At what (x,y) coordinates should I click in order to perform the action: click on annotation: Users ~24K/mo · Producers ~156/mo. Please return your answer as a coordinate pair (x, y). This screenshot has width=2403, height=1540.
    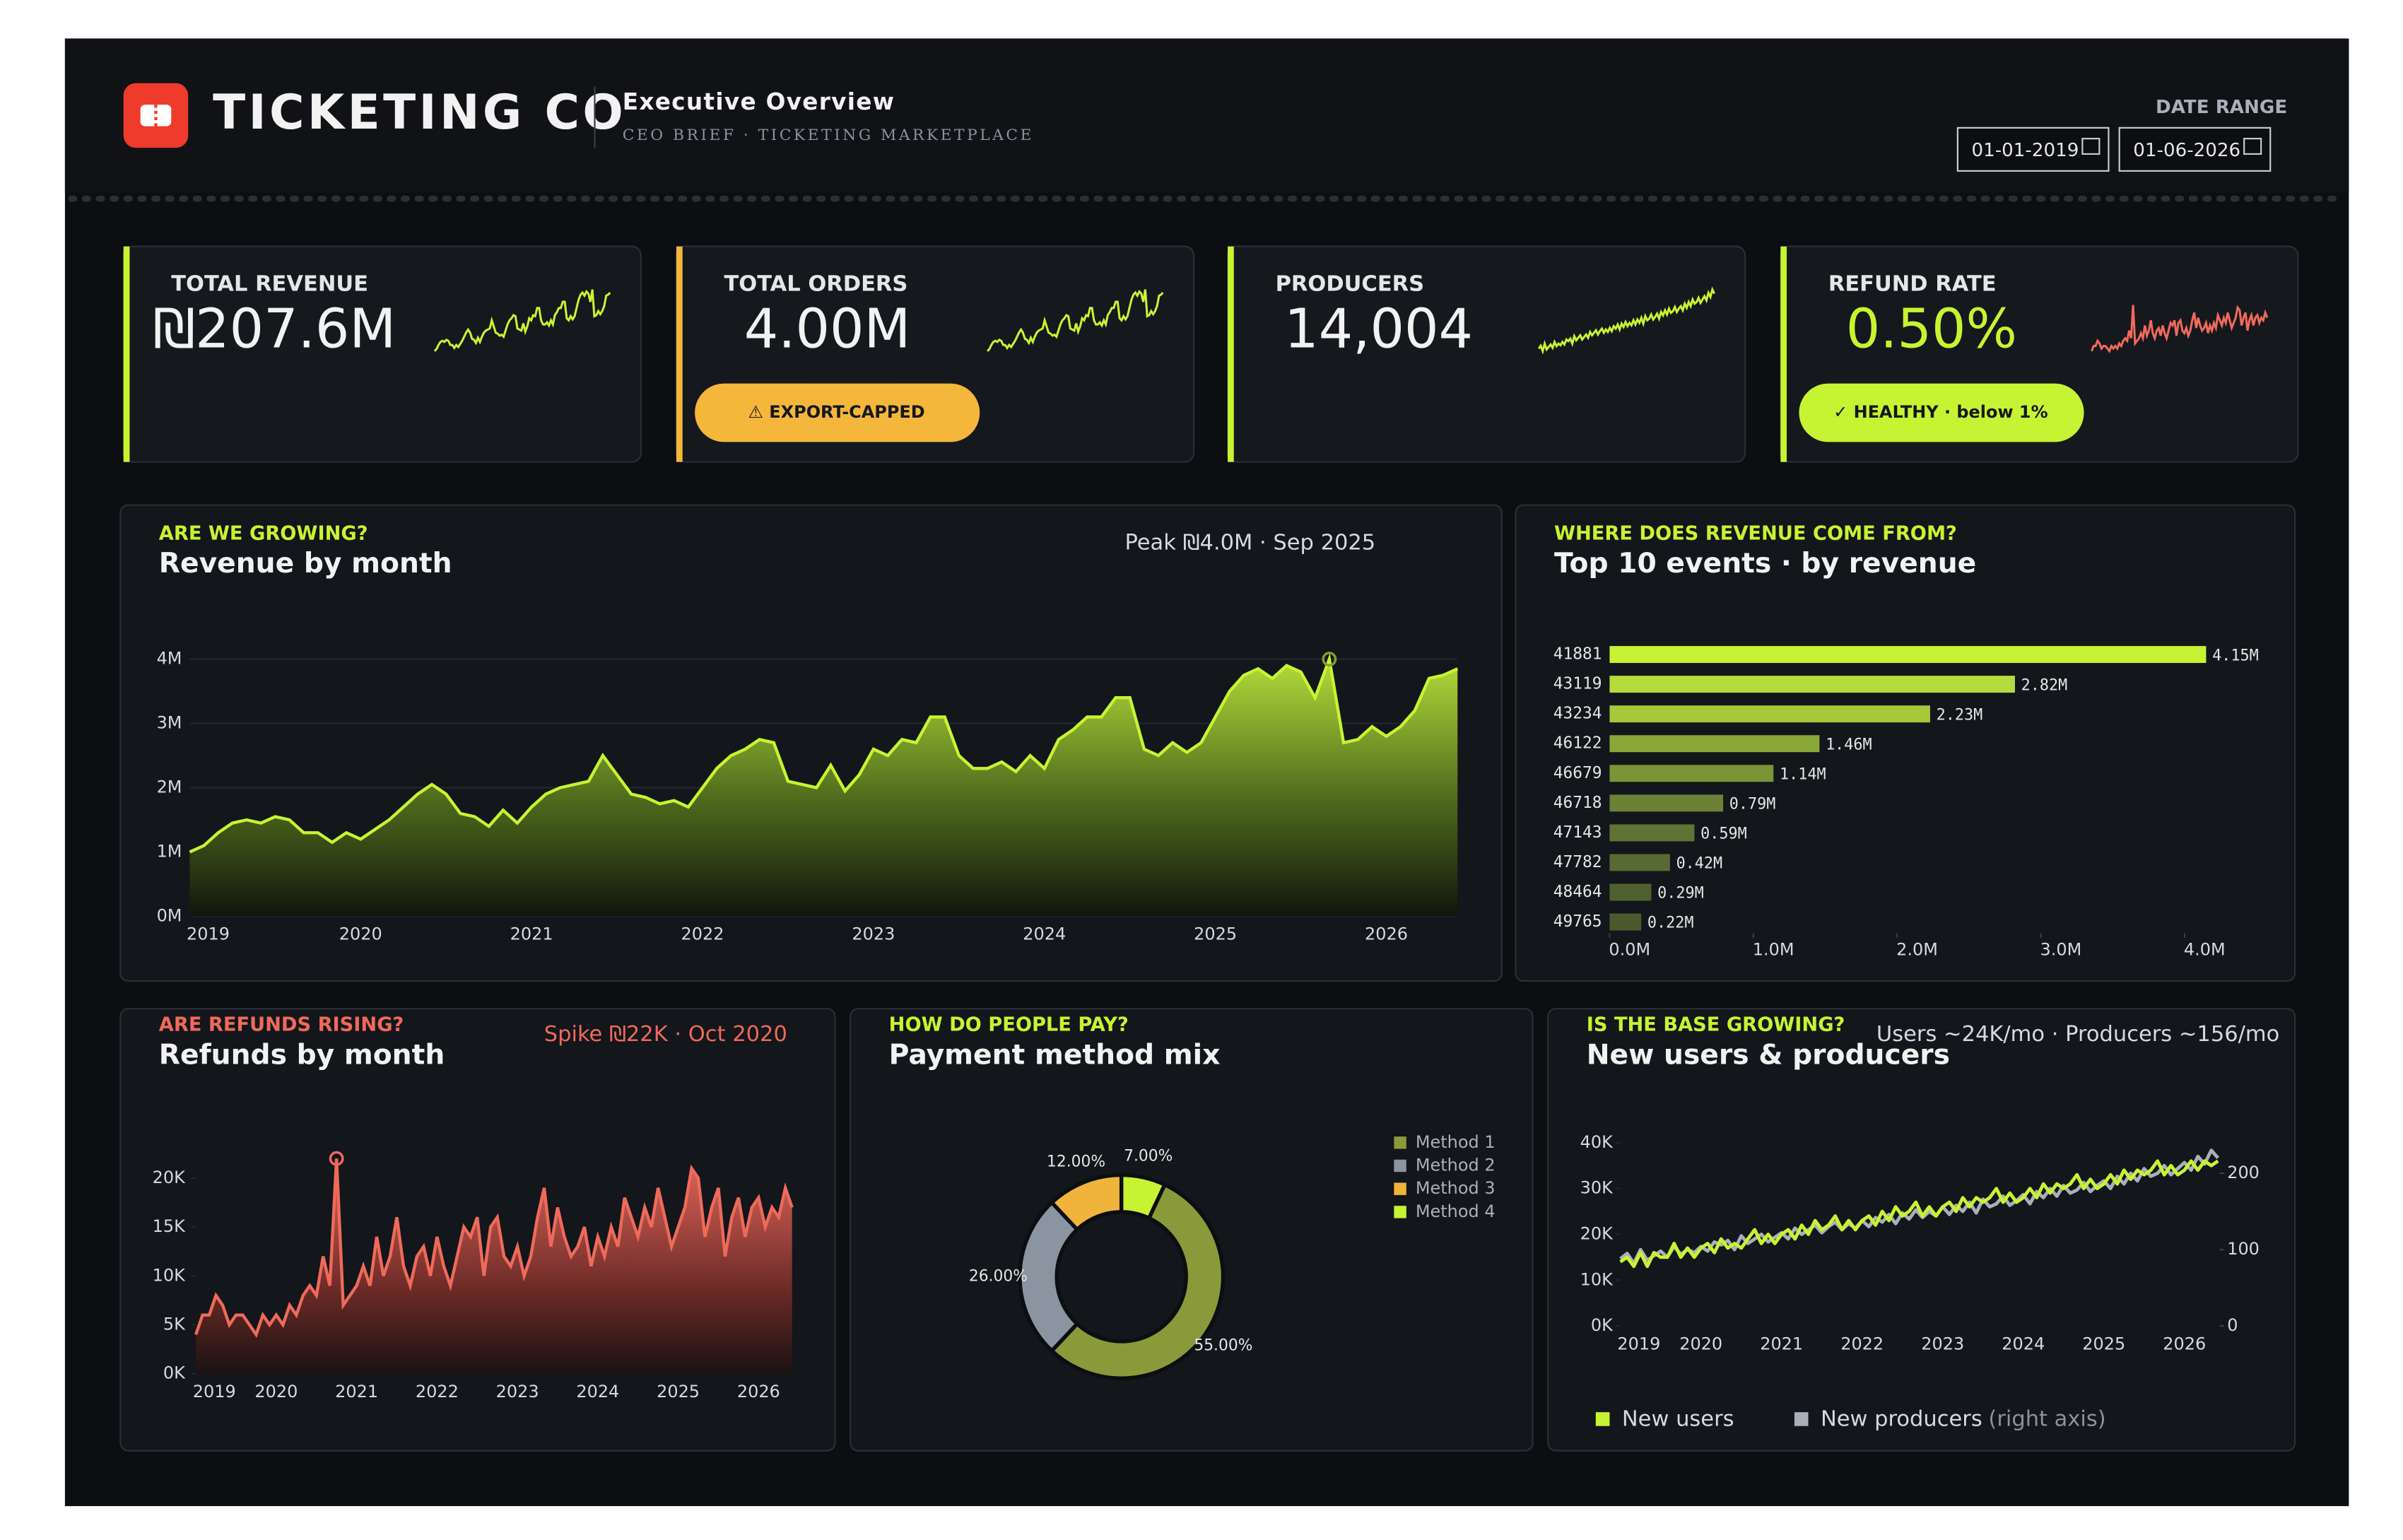
    Looking at the image, I should click on (2077, 1034).